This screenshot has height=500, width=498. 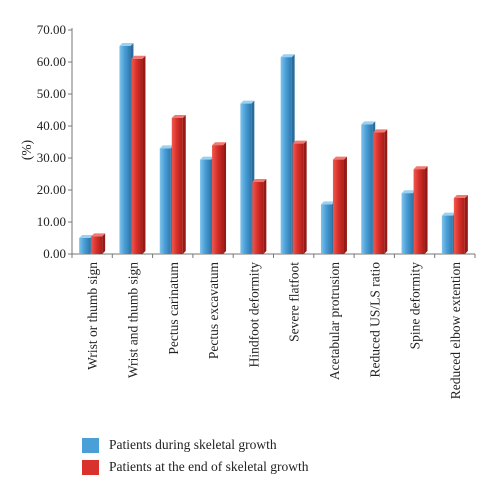 What do you see at coordinates (213, 311) in the screenshot?
I see `x-tick-label: Pectus excavatum` at bounding box center [213, 311].